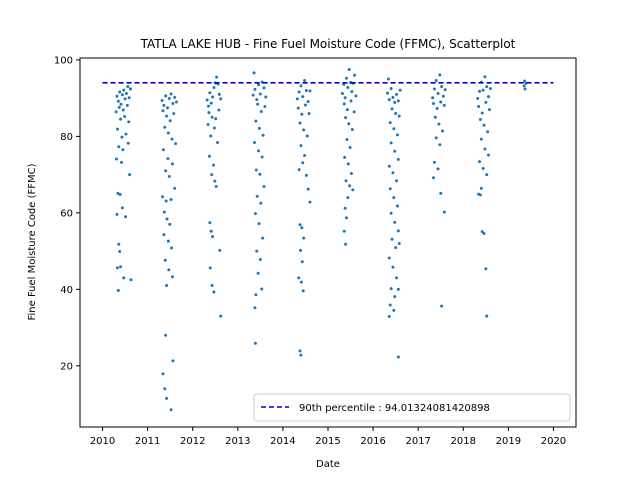 The height and width of the screenshot is (480, 640). What do you see at coordinates (66, 213) in the screenshot?
I see `y-tick-label: 60` at bounding box center [66, 213].